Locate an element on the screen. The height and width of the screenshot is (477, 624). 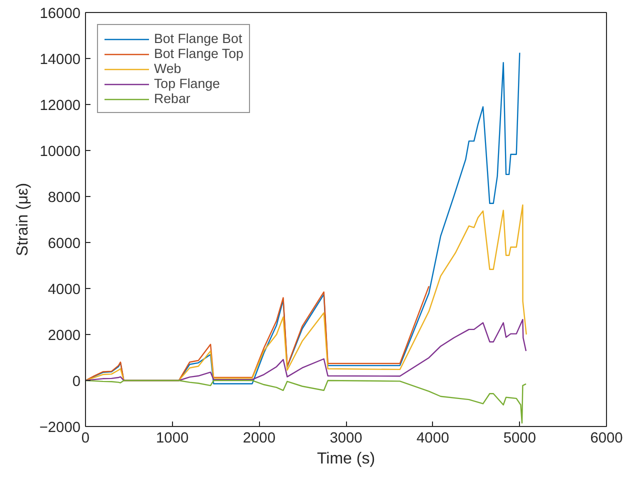
y-tick-label: 10000 is located at coordinates (60, 152).